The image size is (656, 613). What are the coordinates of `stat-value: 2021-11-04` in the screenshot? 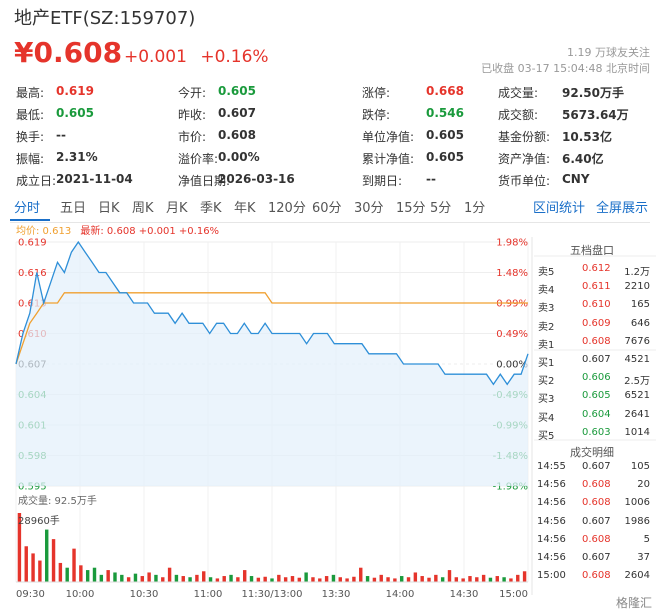 It's located at (94, 179).